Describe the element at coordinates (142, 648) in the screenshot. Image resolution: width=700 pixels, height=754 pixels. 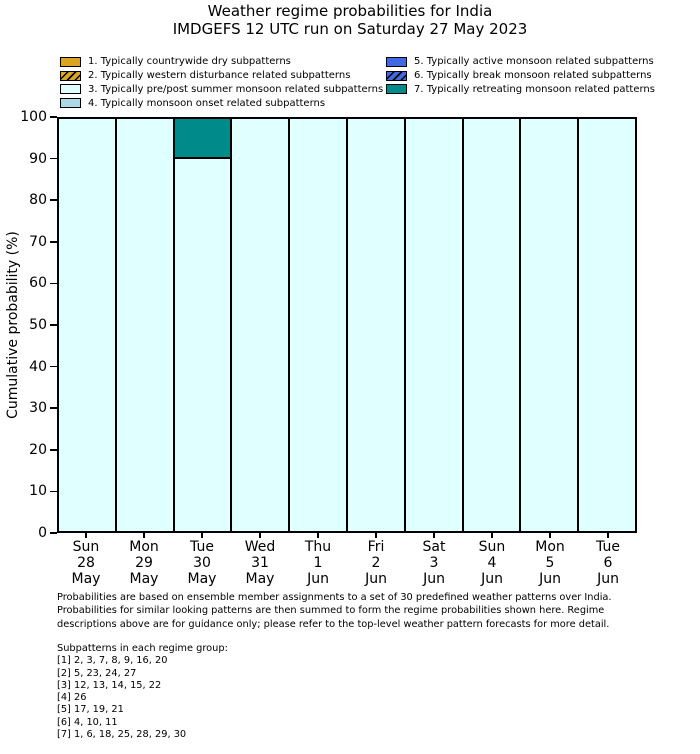
I see `subpatterns-title: Subpatterns in each regime group:` at that location.